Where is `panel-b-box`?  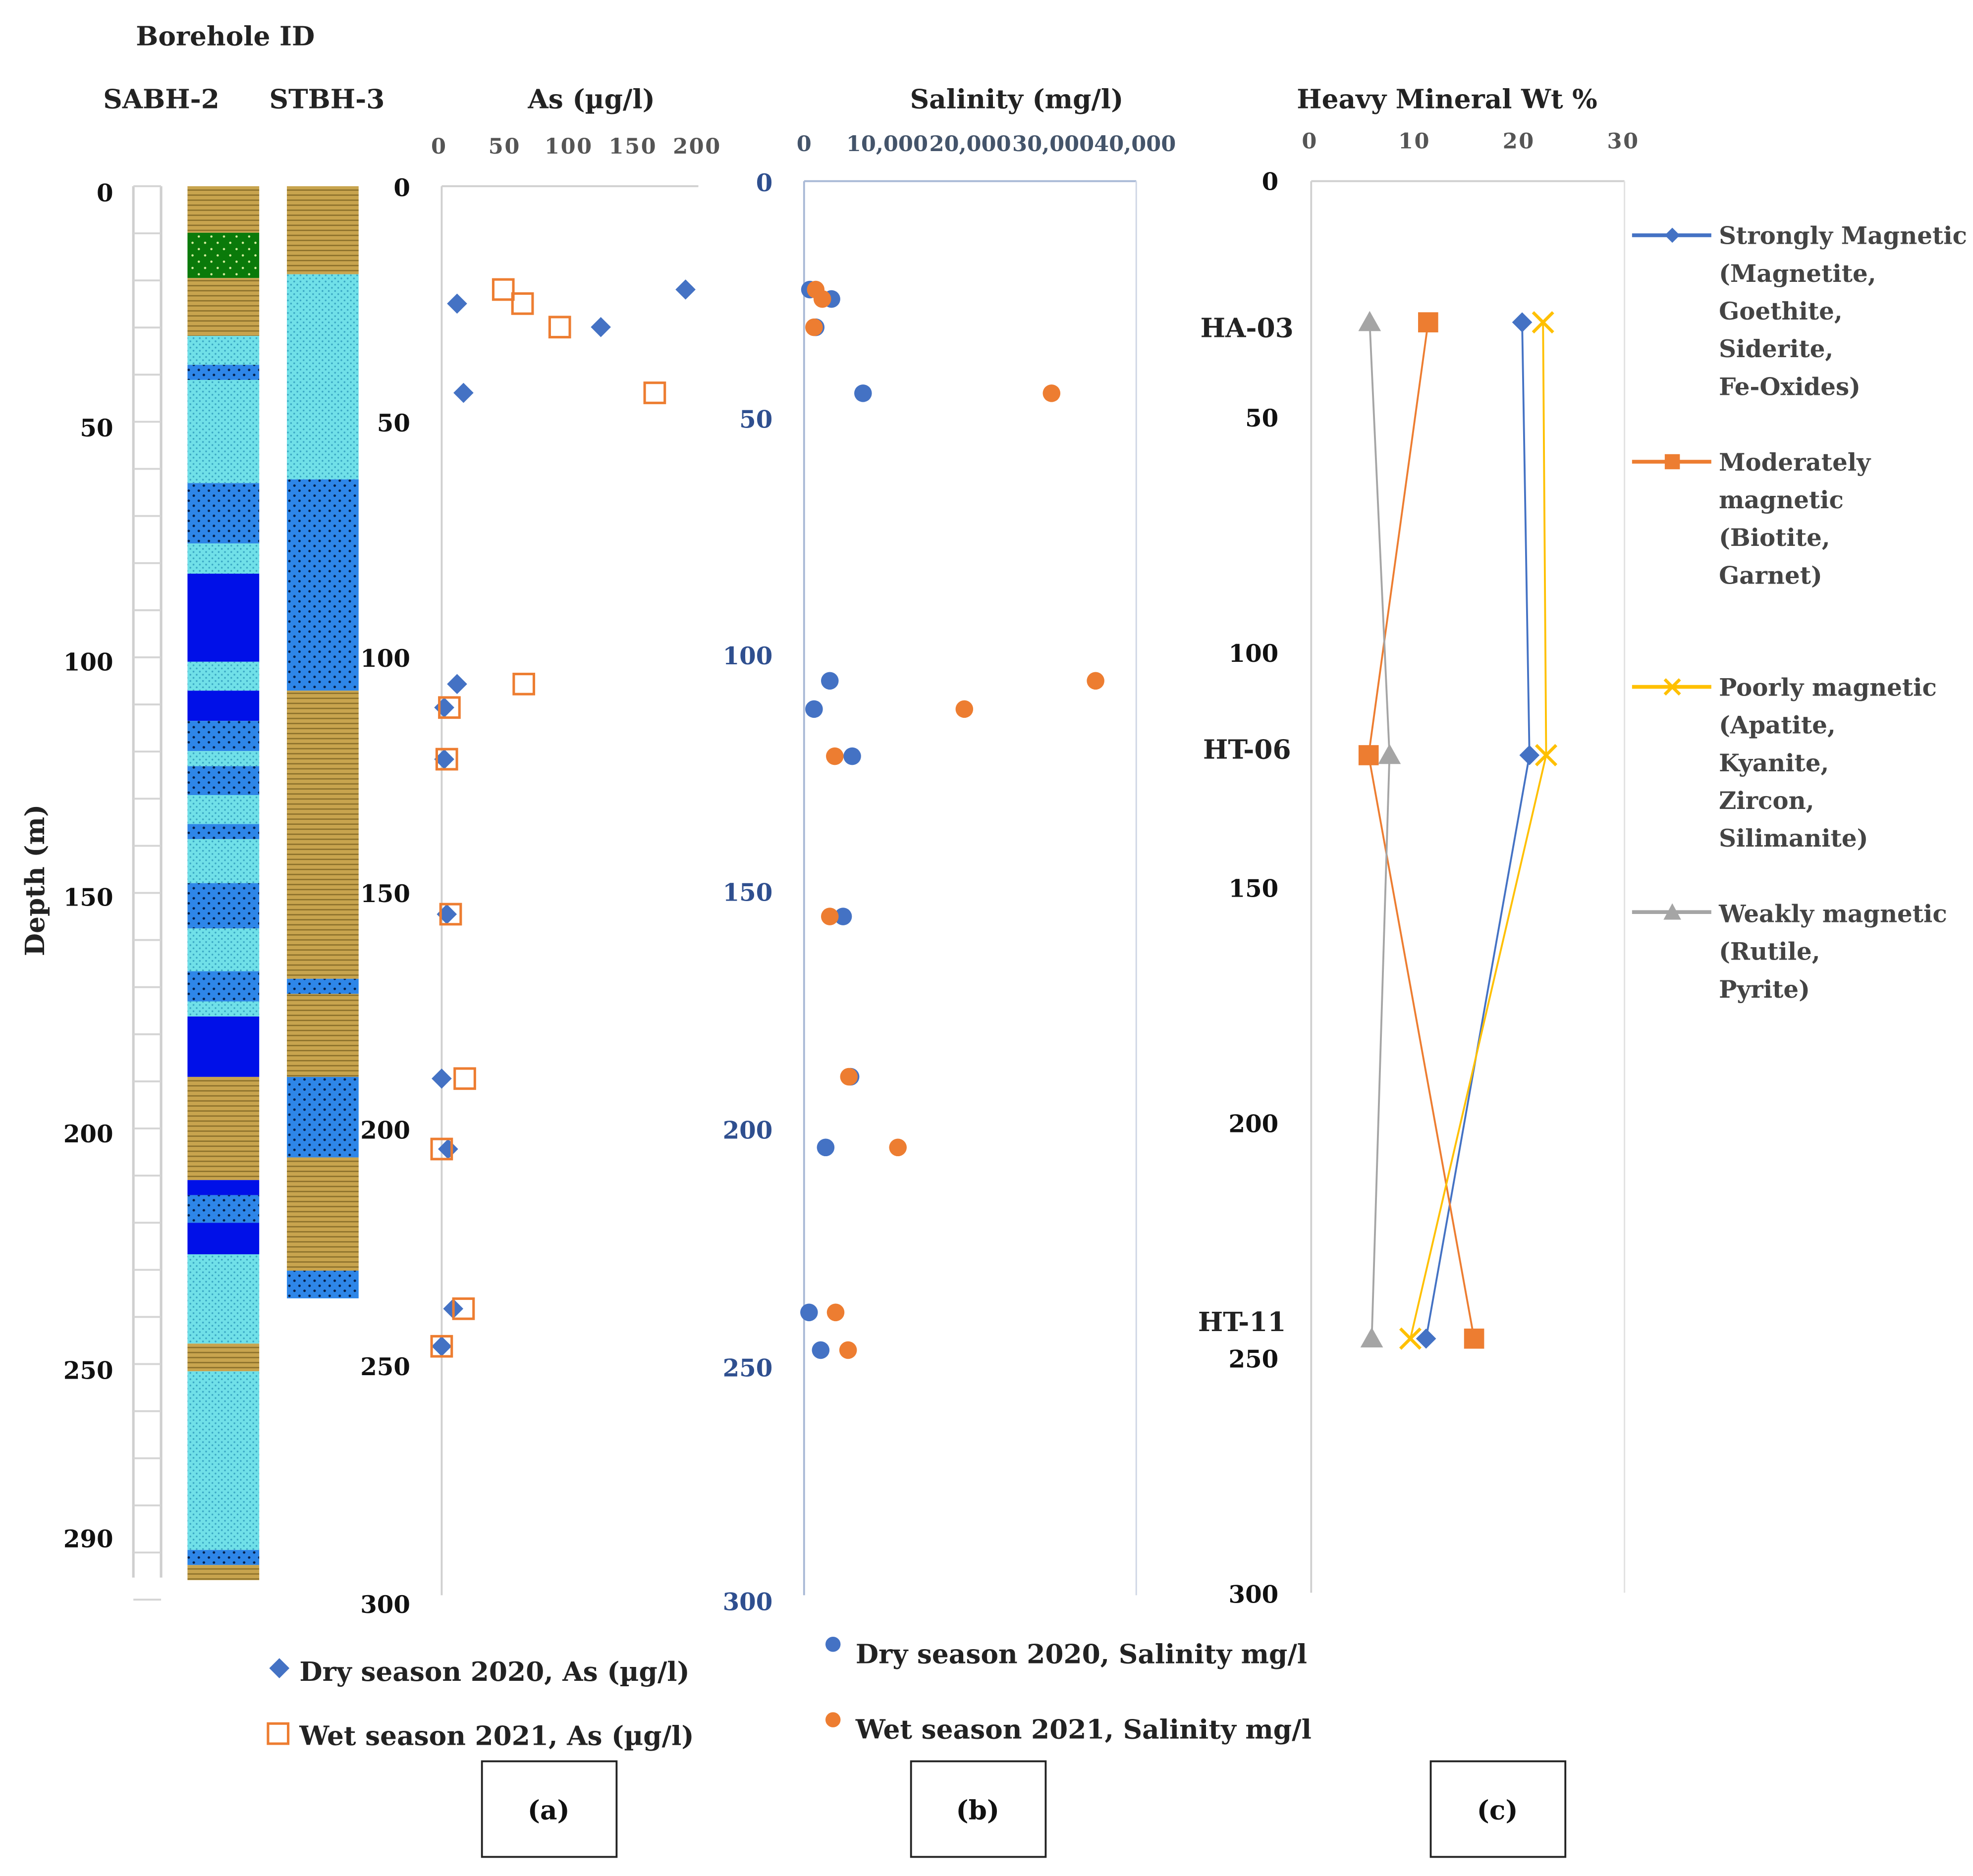
panel-b-box is located at coordinates (979, 1809).